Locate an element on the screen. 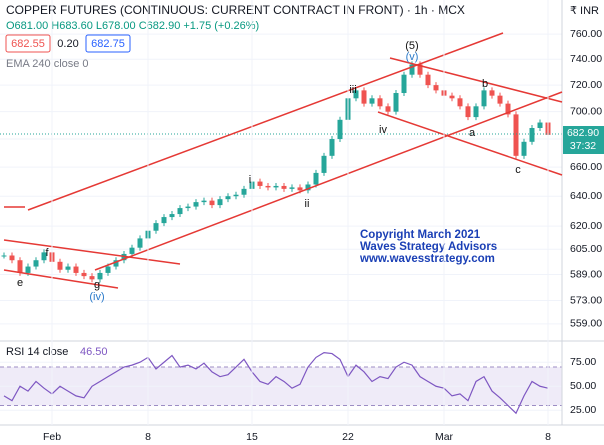  rsi-value: 46.50 is located at coordinates (94, 352).